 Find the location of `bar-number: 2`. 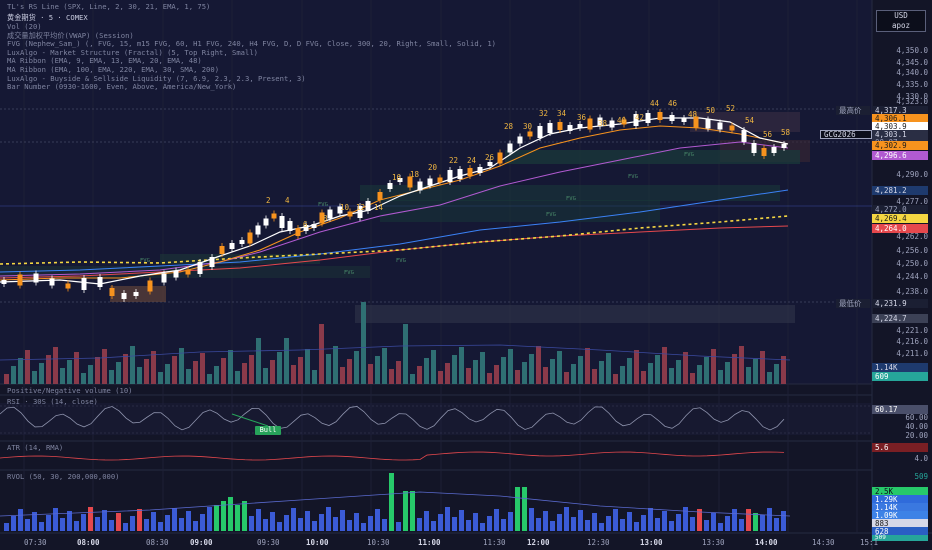

bar-number: 2 is located at coordinates (268, 200).